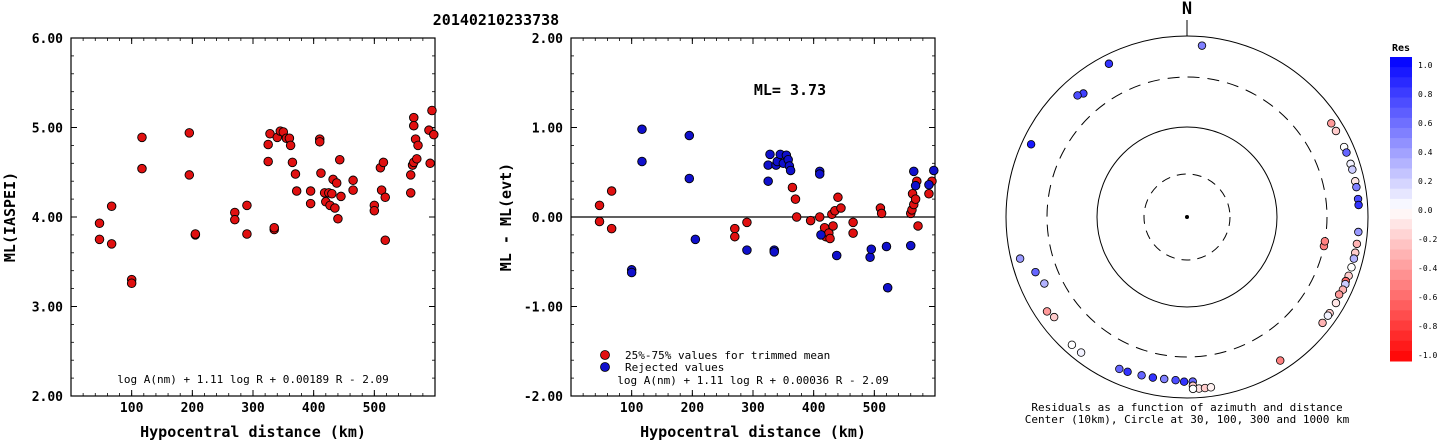  Describe the element at coordinates (506, 217) in the screenshot. I see `y-axis-label: ML - ML(evt)` at that location.